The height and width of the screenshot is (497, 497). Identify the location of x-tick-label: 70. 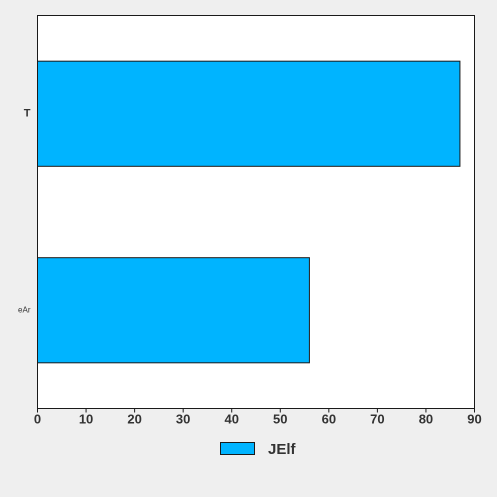
(377, 419).